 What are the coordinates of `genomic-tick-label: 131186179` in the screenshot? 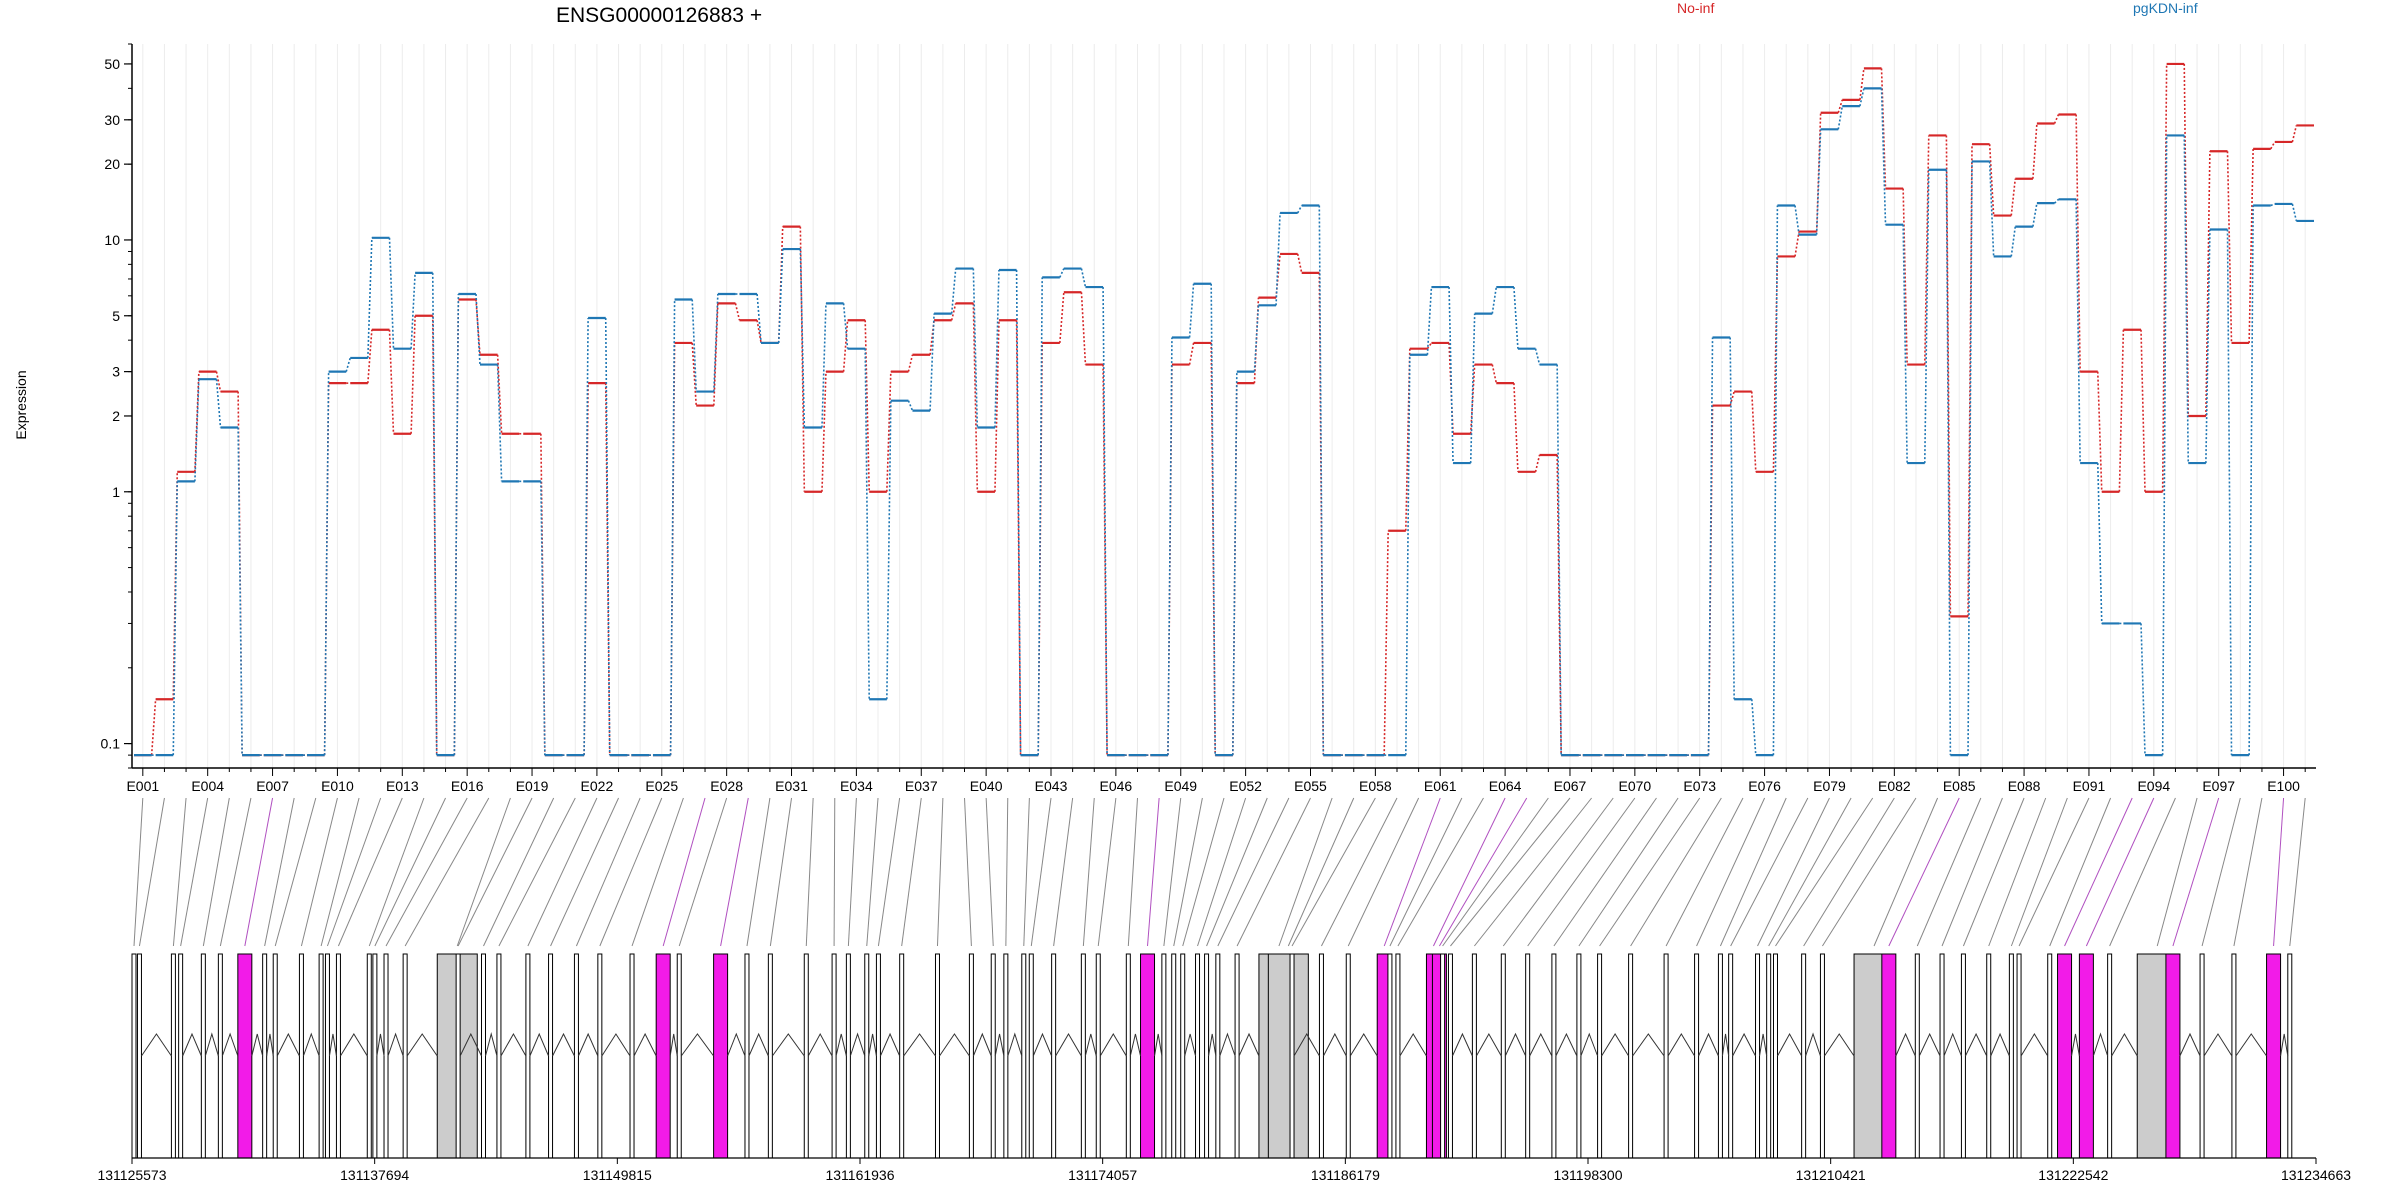 It's located at (1345, 1175).